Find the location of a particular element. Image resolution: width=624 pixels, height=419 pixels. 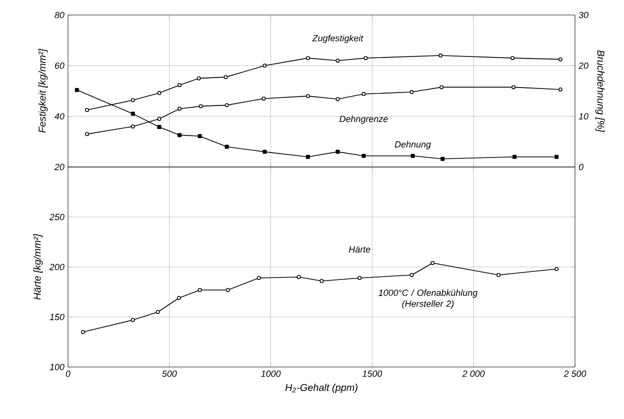

y-axis-title: Härte [kg/mm²] is located at coordinates (38, 267).